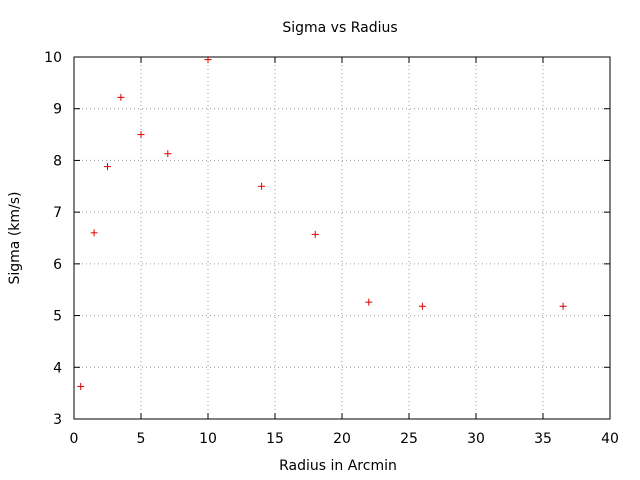 The width and height of the screenshot is (640, 480). Describe the element at coordinates (53, 58) in the screenshot. I see `y-tick-label: 10` at that location.